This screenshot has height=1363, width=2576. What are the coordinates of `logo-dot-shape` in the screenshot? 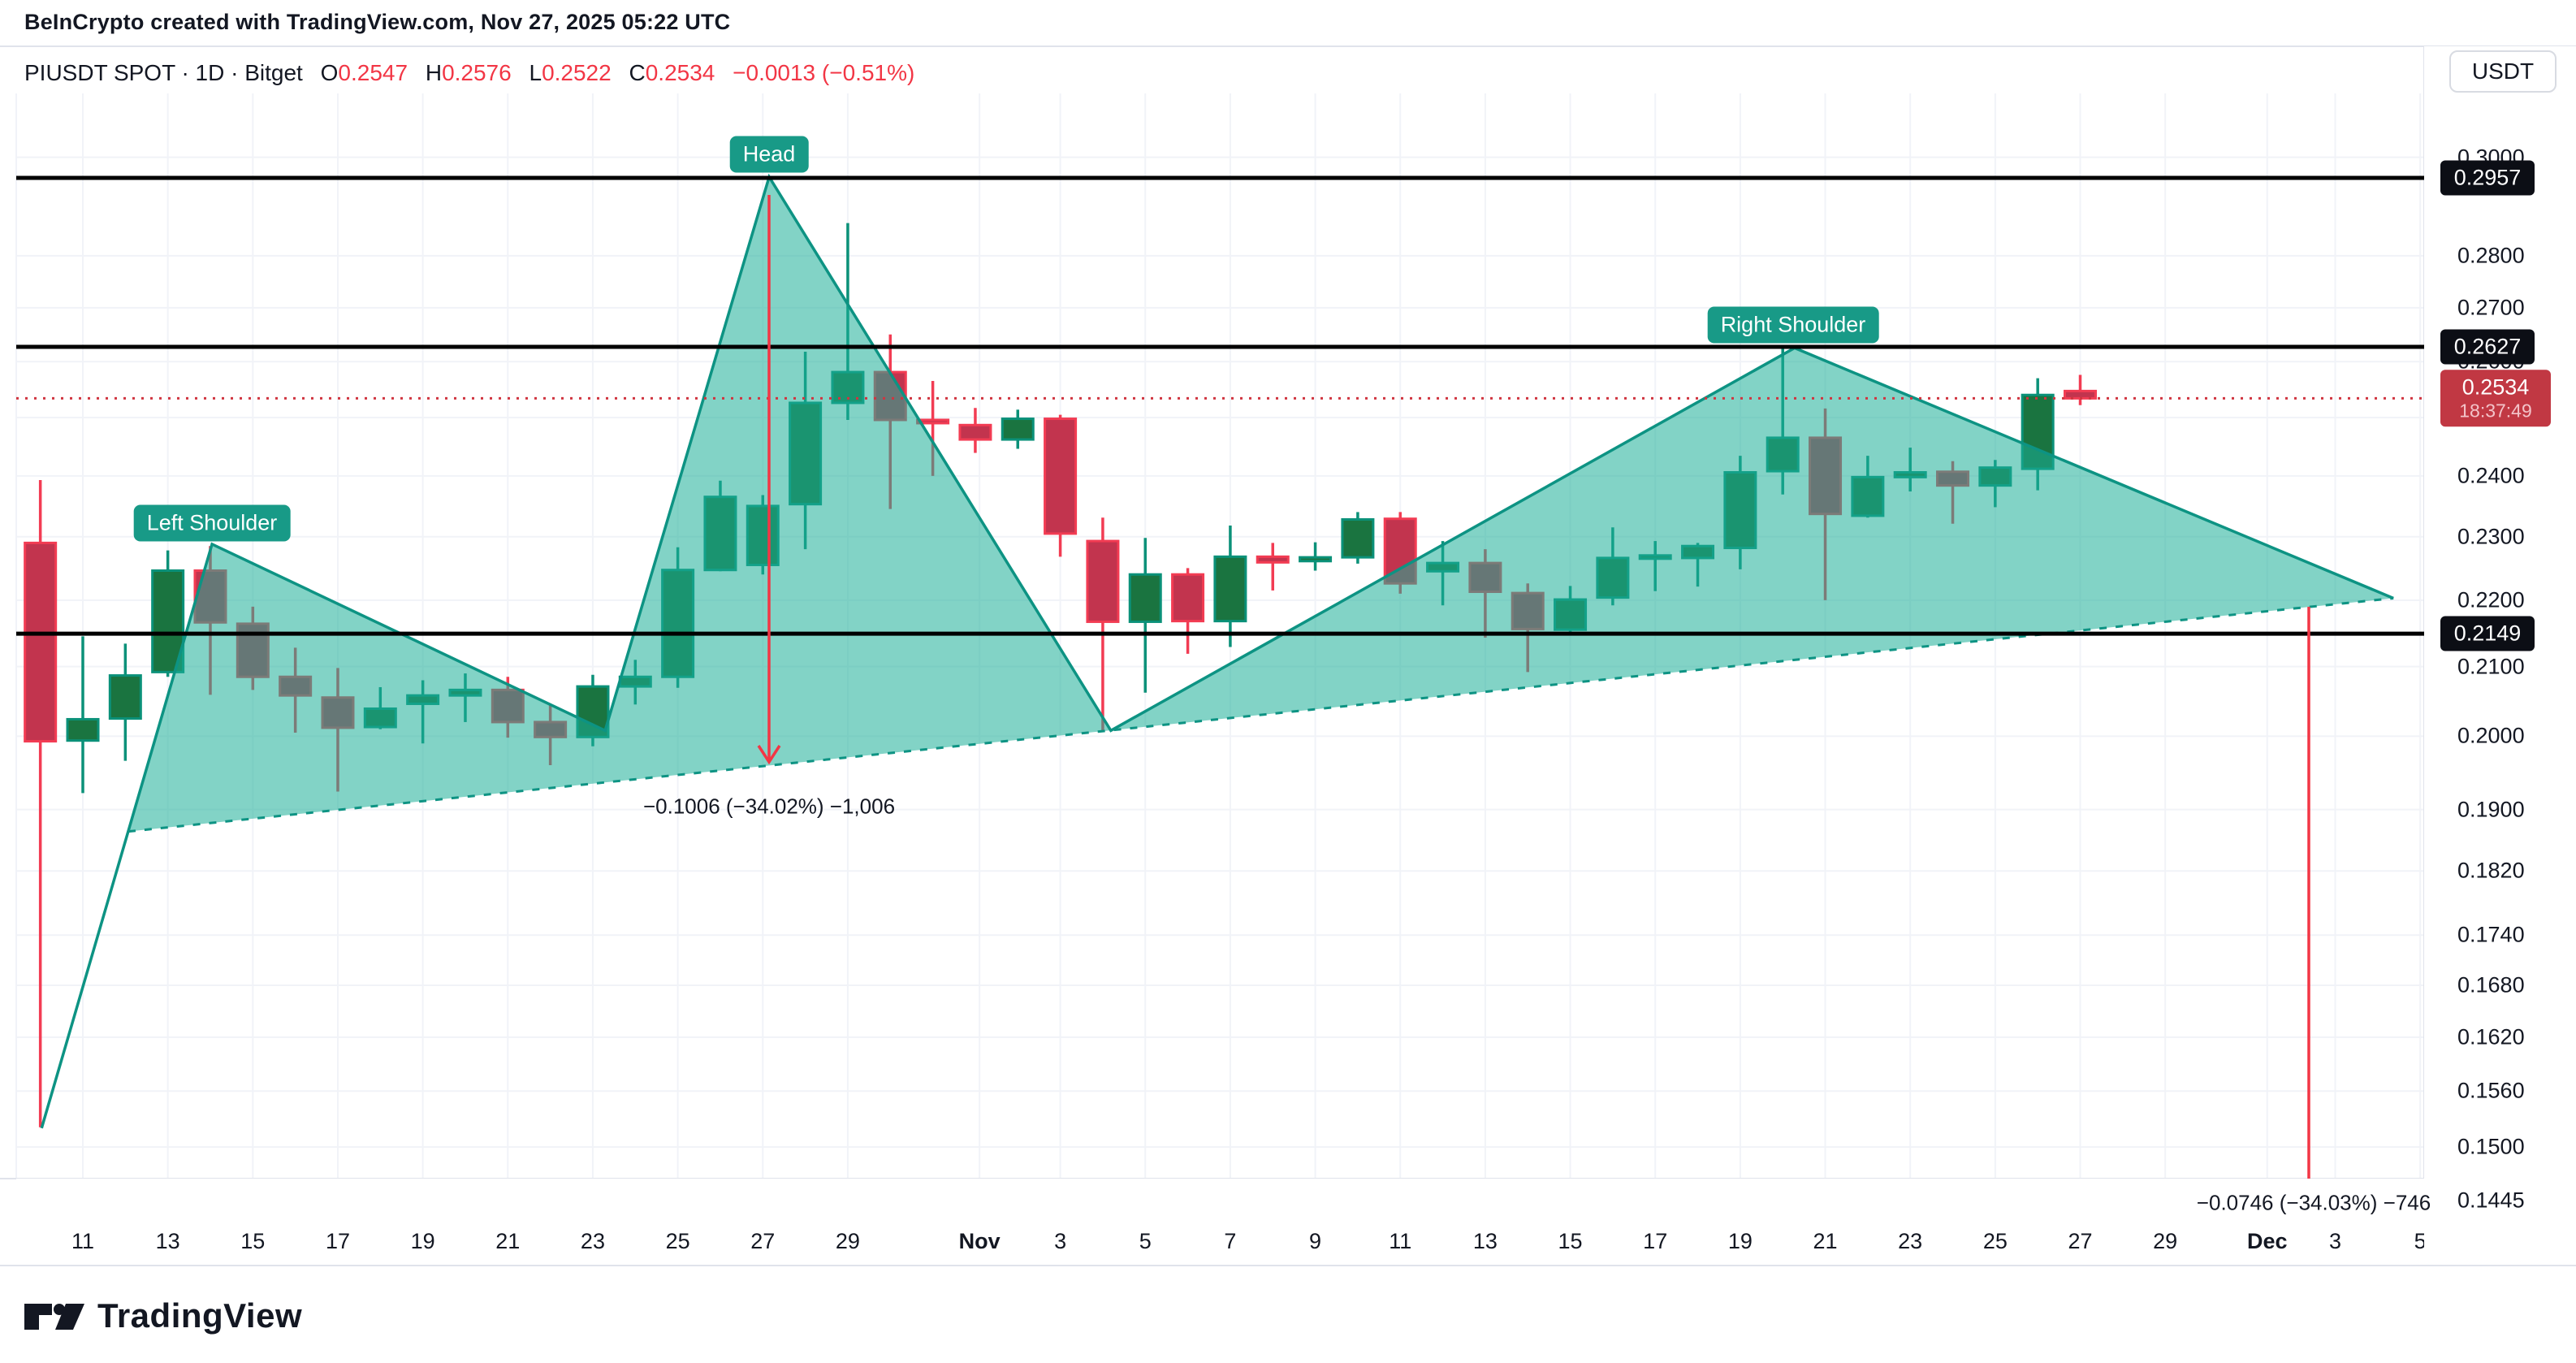 It's located at (60, 1309).